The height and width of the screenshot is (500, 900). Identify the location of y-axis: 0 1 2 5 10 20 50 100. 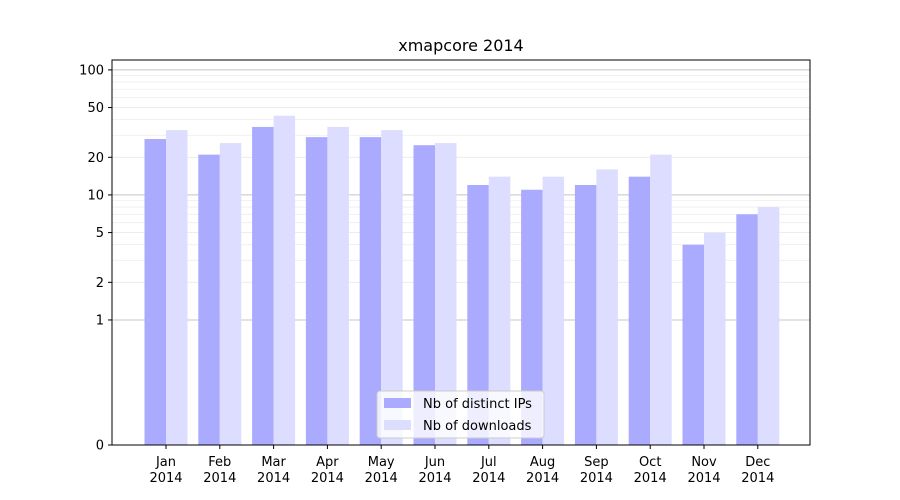
(95, 258).